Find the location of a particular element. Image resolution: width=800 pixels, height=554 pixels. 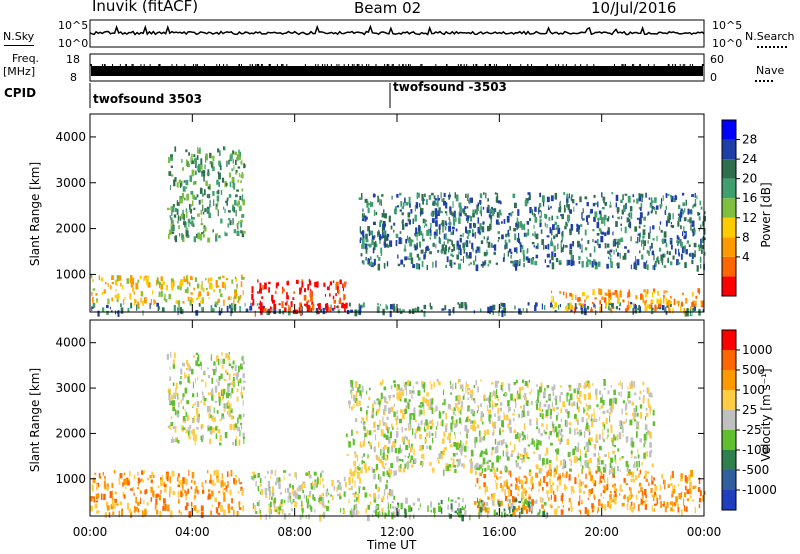

nsearch-tick-top: 10^5 is located at coordinates (727, 25).